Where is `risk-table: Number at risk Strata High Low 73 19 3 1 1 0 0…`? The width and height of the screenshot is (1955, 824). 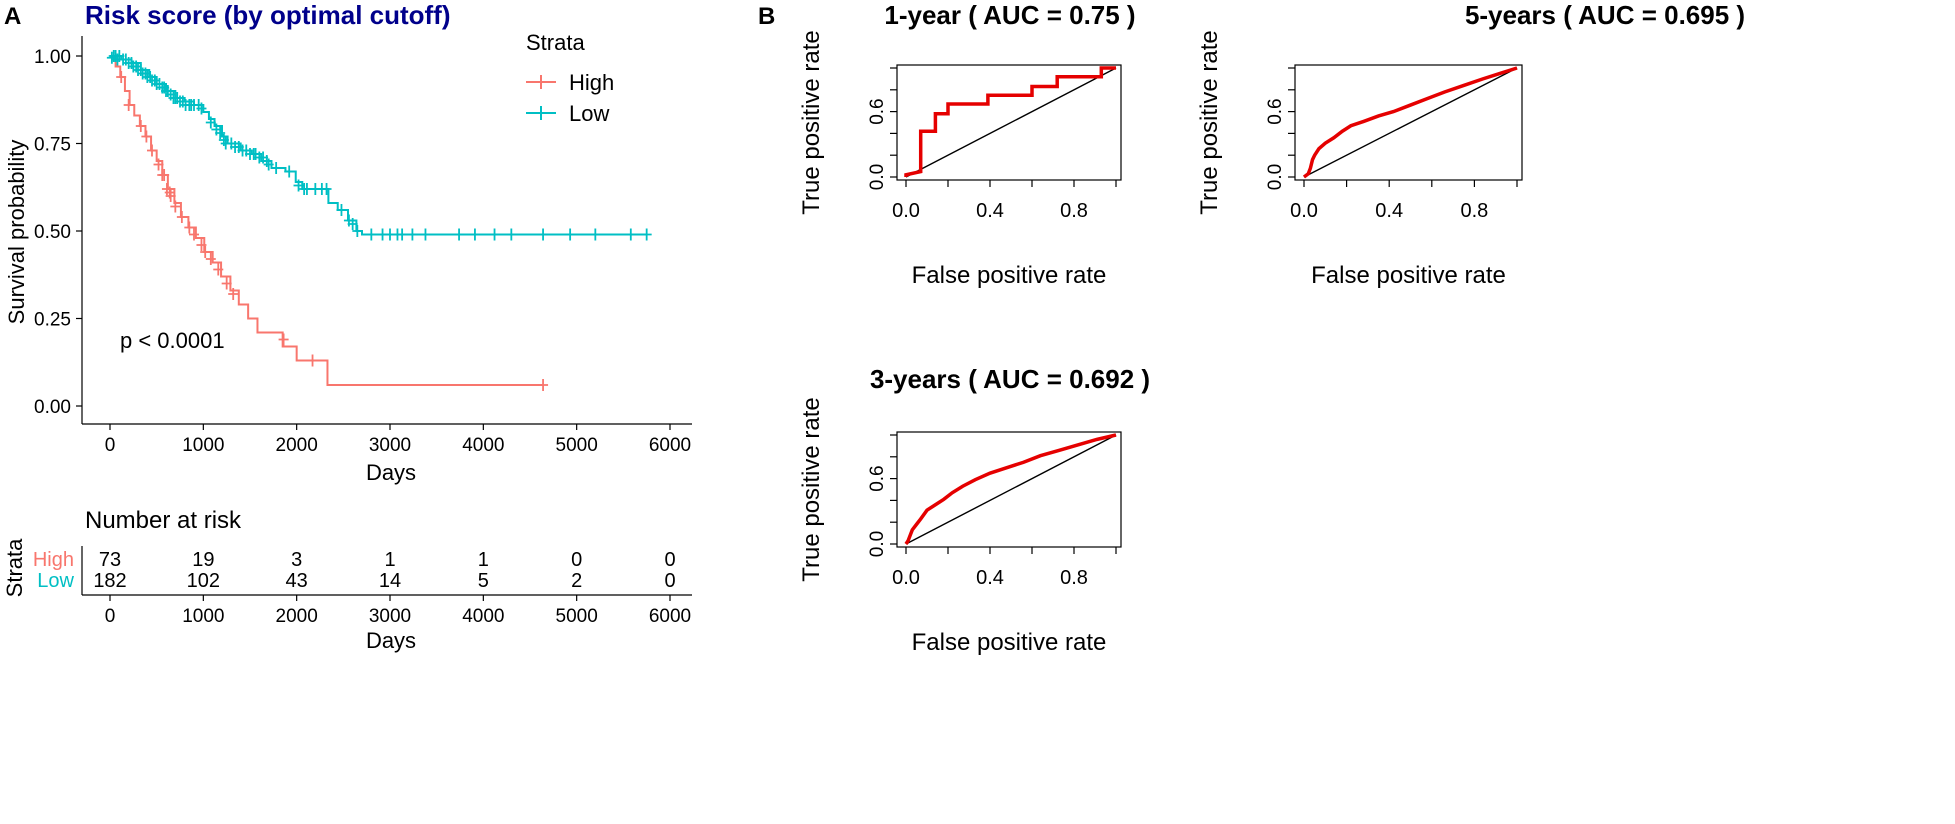
risk-table: Number at risk Strata High Low 73 19 3 1 1 0 0… is located at coordinates (347, 580).